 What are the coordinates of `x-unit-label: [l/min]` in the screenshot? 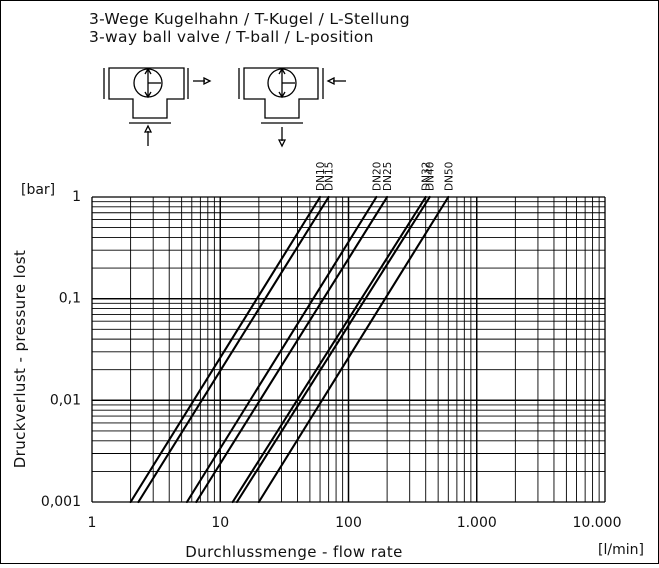 It's located at (621, 550).